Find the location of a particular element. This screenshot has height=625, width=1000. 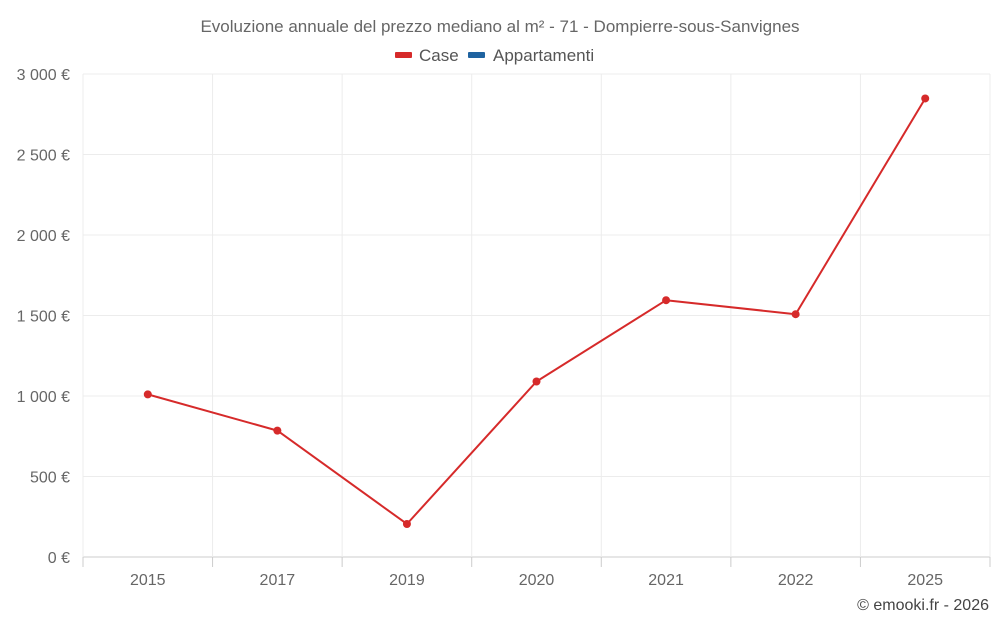

legend: Case Appartamenti is located at coordinates (494, 55).